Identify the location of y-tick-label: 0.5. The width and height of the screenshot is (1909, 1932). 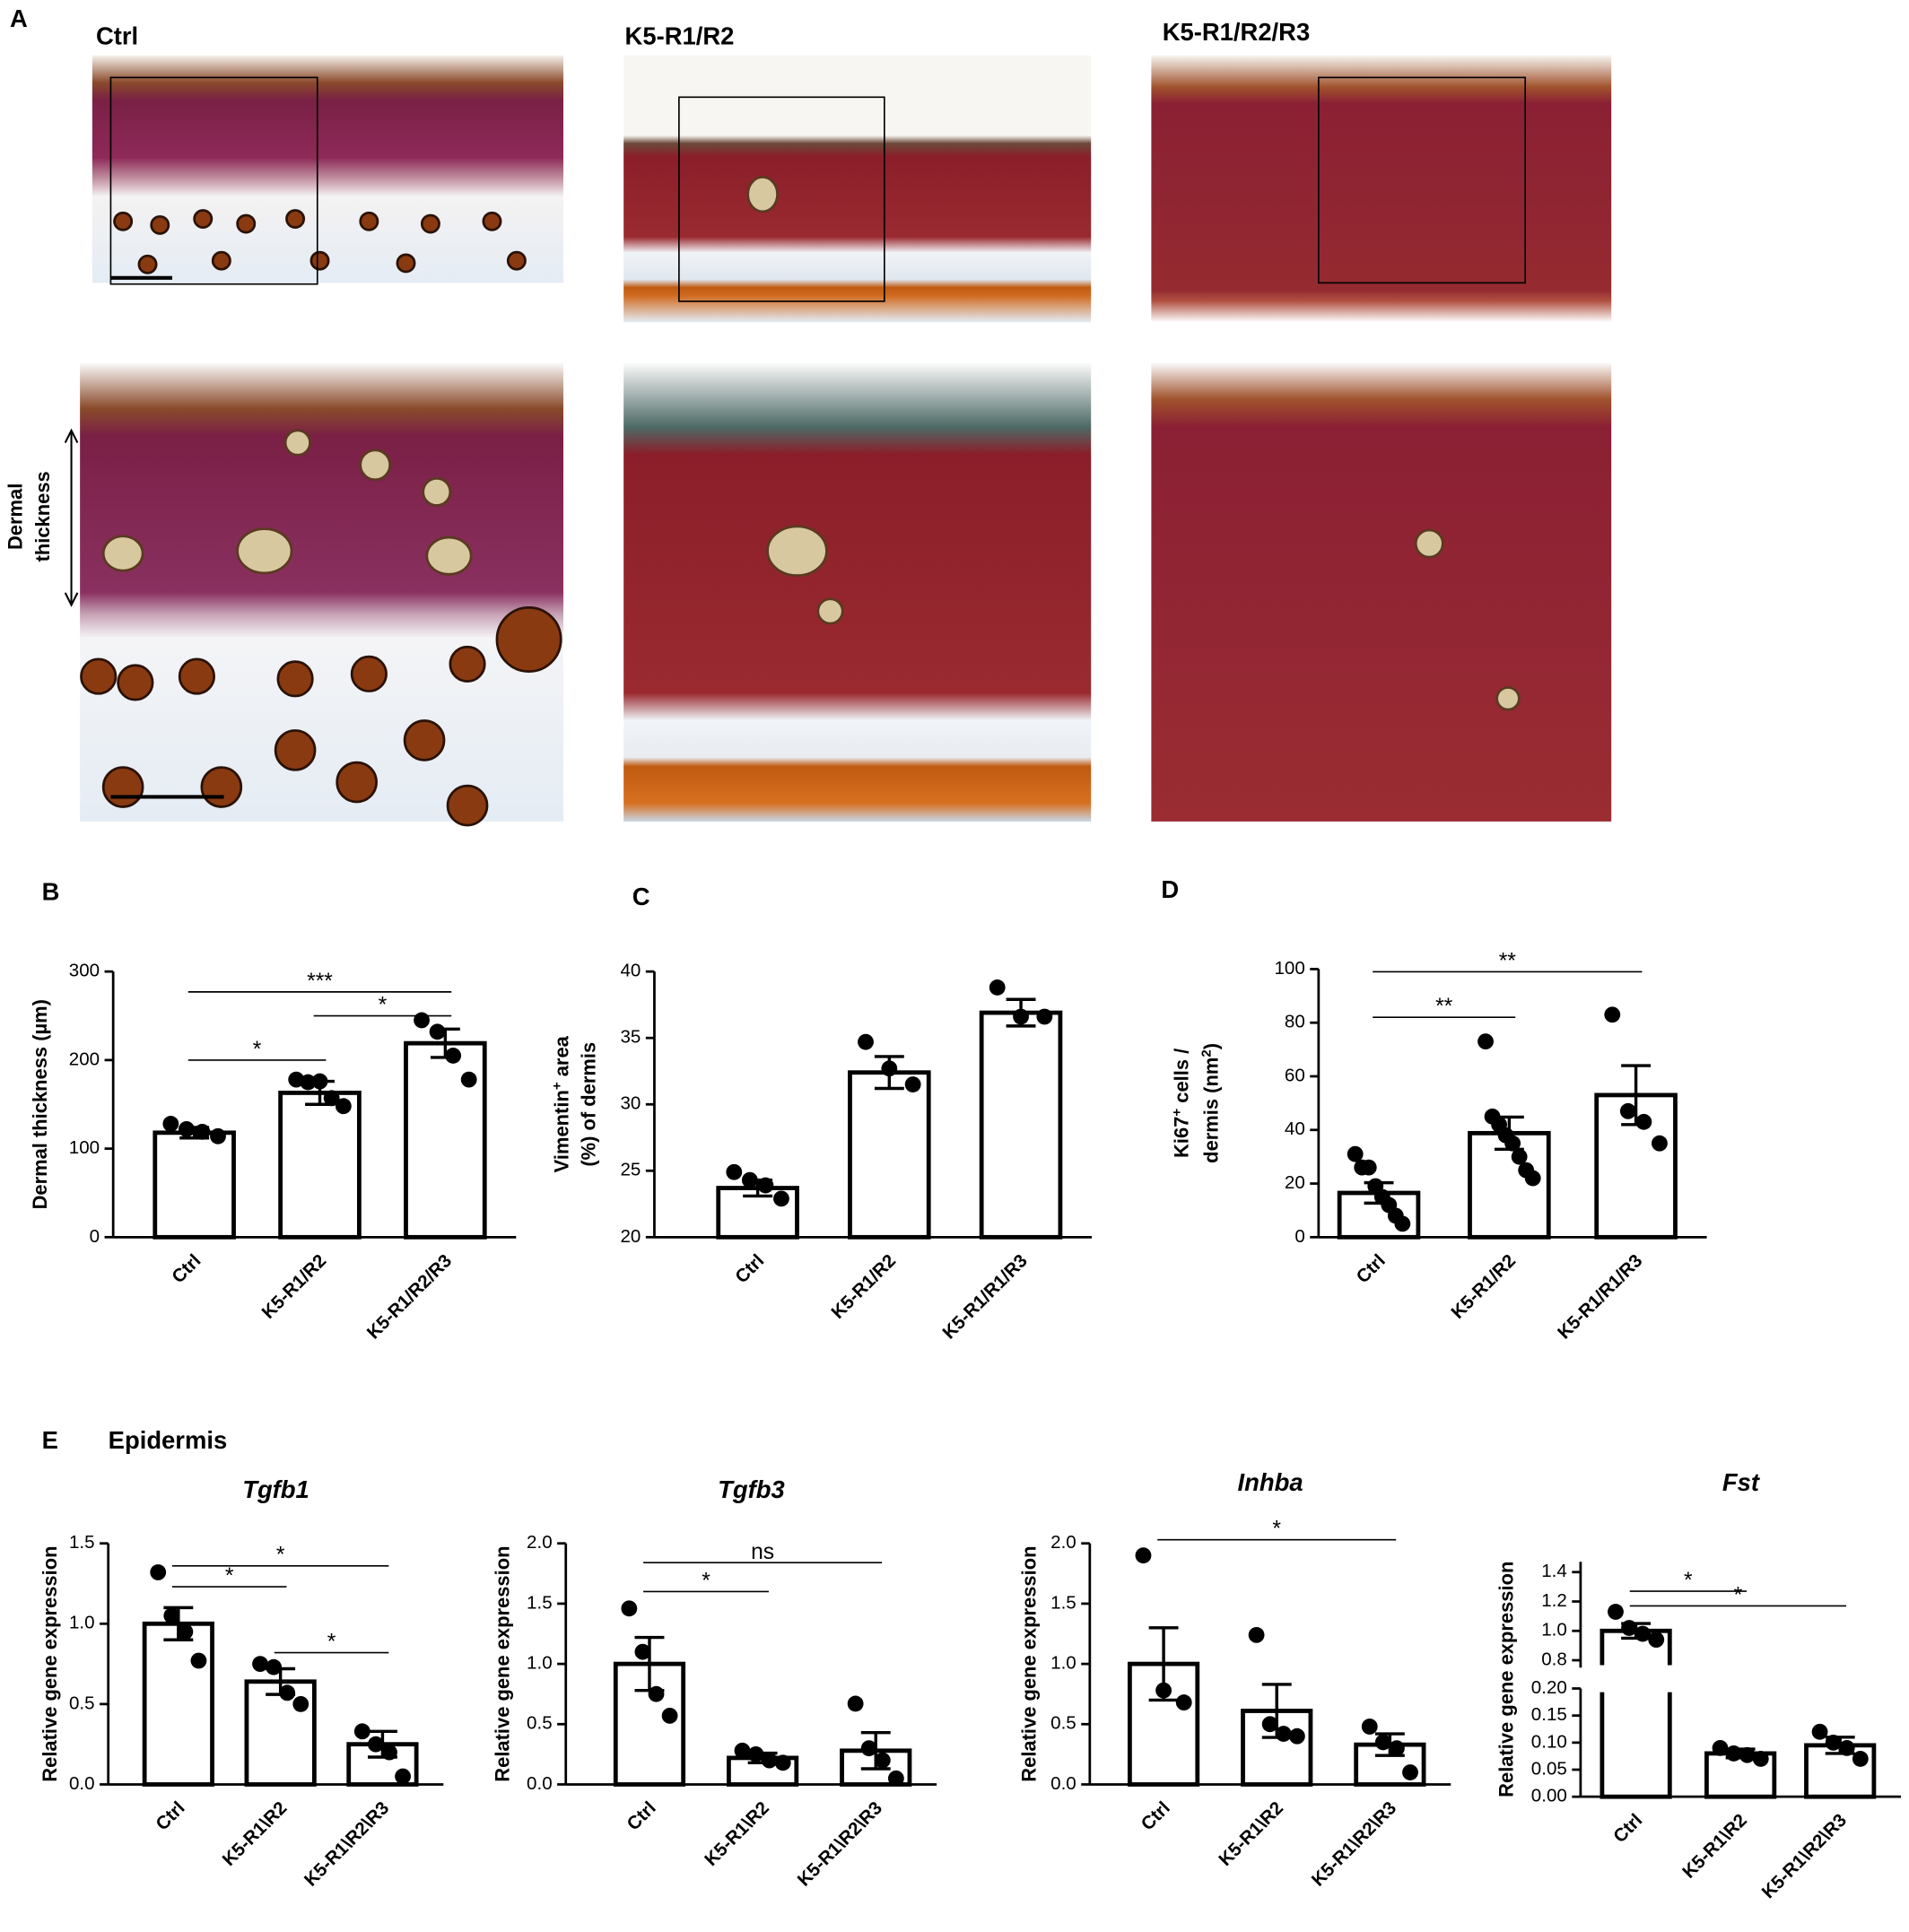
(540, 1723).